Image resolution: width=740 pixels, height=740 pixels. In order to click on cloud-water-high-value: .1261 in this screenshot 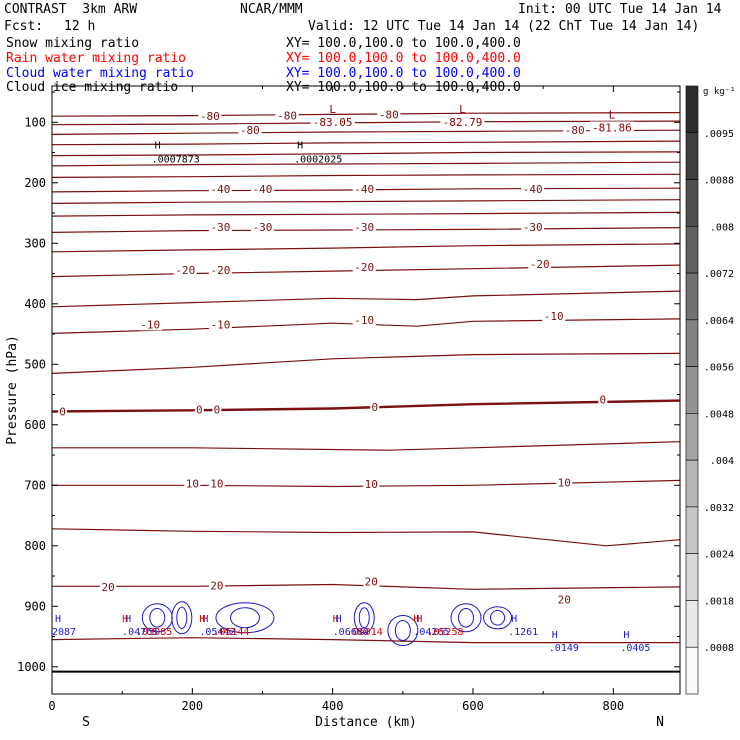, I will do `click(523, 632)`.